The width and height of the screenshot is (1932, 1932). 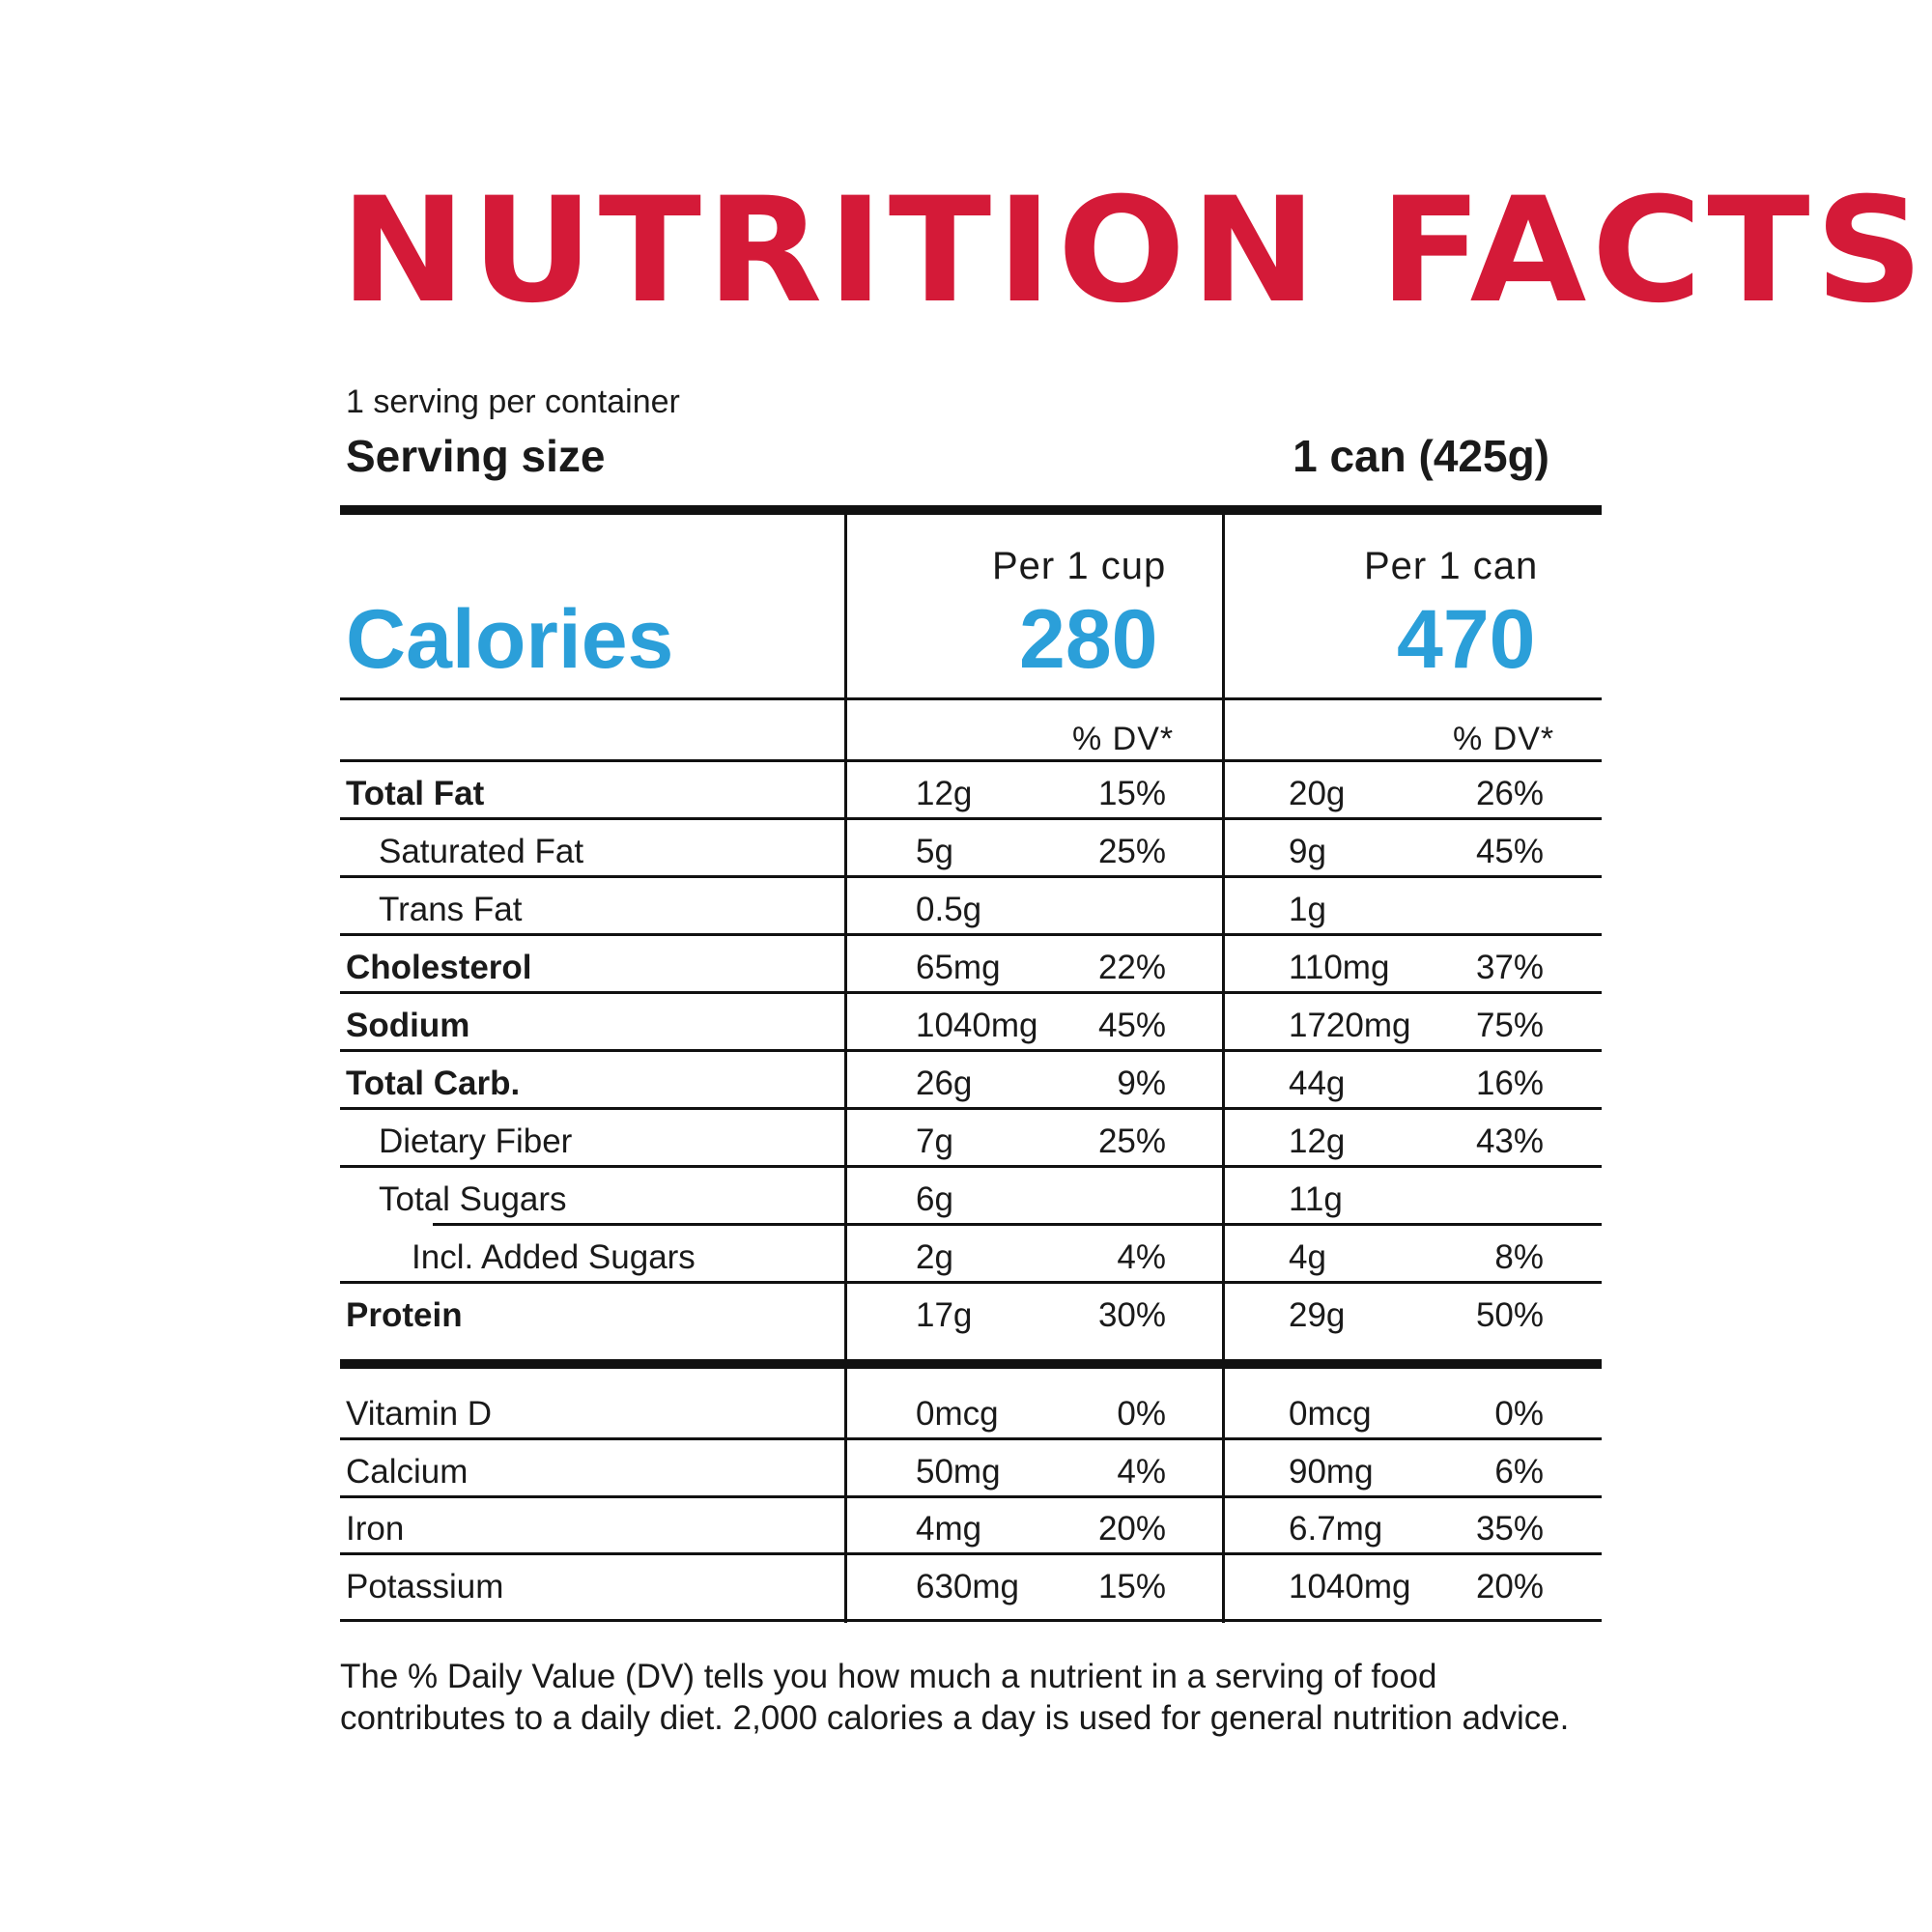 I want to click on dv-header-rule, so click(x=971, y=760).